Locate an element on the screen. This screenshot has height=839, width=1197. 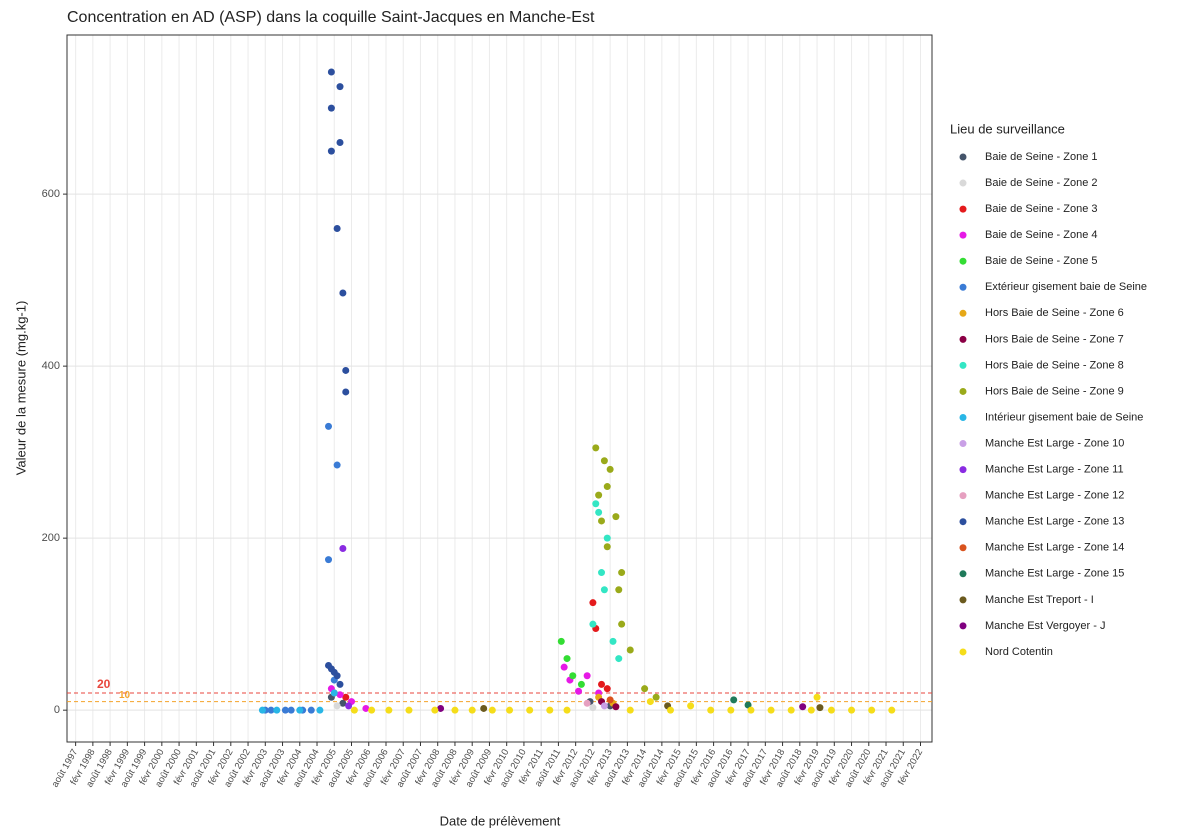
legend-label: Intérieur gisement baie de Seine is located at coordinates (1064, 417).